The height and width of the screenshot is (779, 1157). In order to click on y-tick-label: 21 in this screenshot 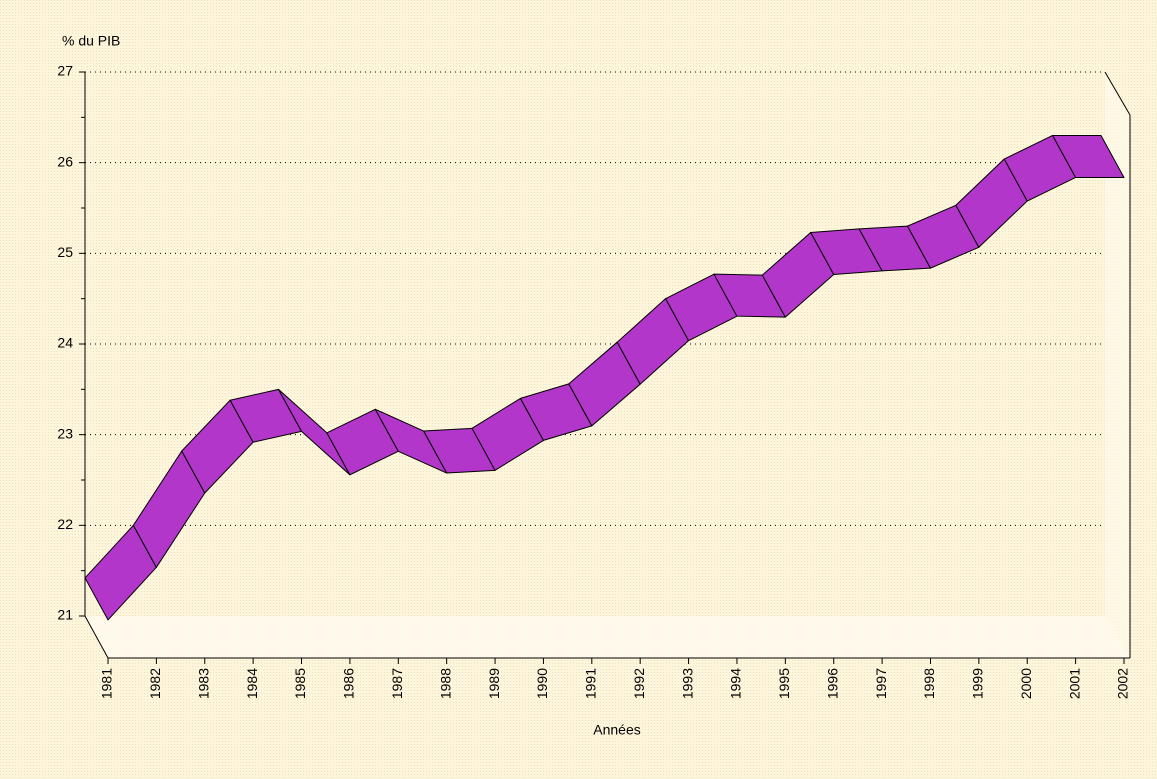, I will do `click(65, 615)`.